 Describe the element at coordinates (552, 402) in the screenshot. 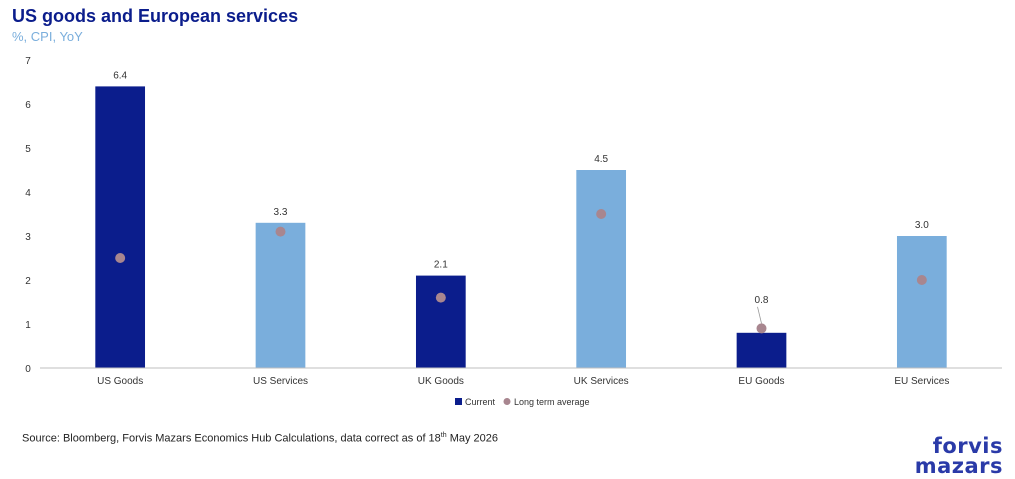

I see `legend-label-average: Long term average` at that location.